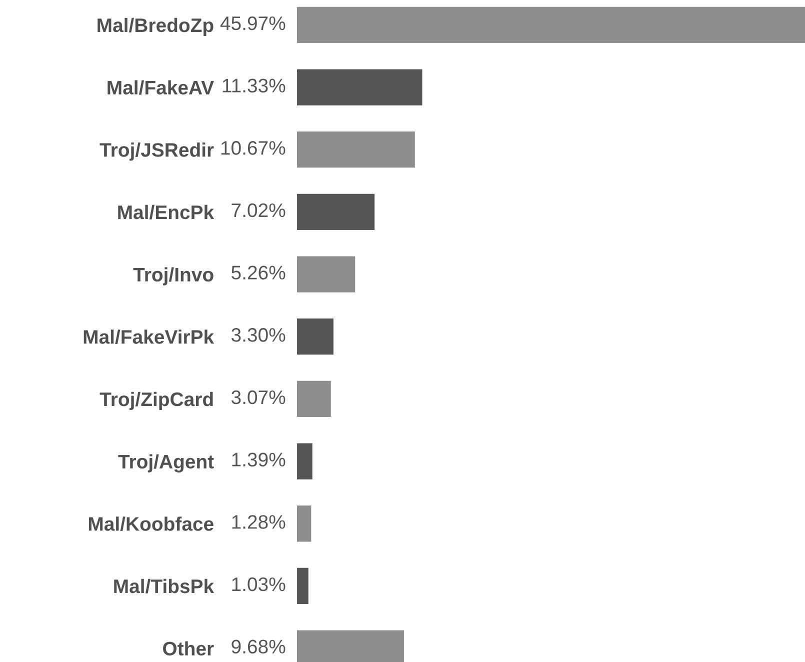 The width and height of the screenshot is (805, 662). What do you see at coordinates (259, 647) in the screenshot?
I see `data-label: 9.68%` at bounding box center [259, 647].